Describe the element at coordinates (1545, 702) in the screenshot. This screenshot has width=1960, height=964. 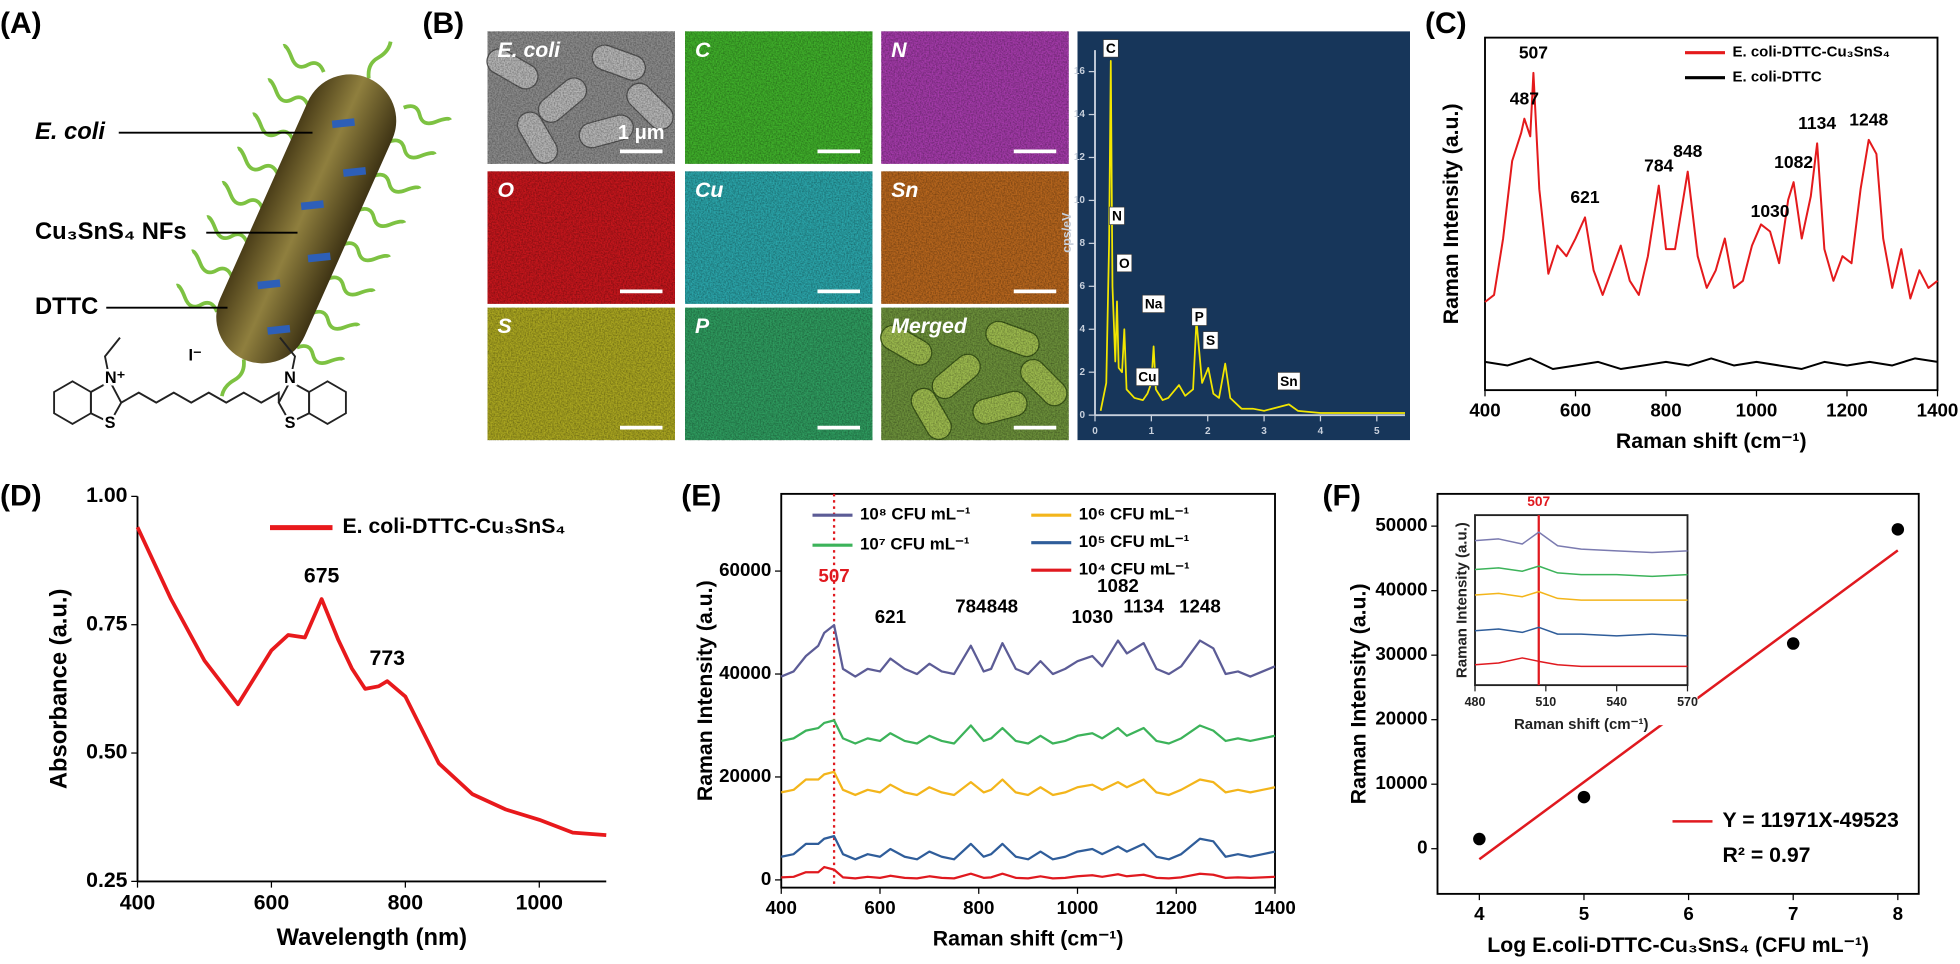
I see `x-tick-label: 510` at that location.